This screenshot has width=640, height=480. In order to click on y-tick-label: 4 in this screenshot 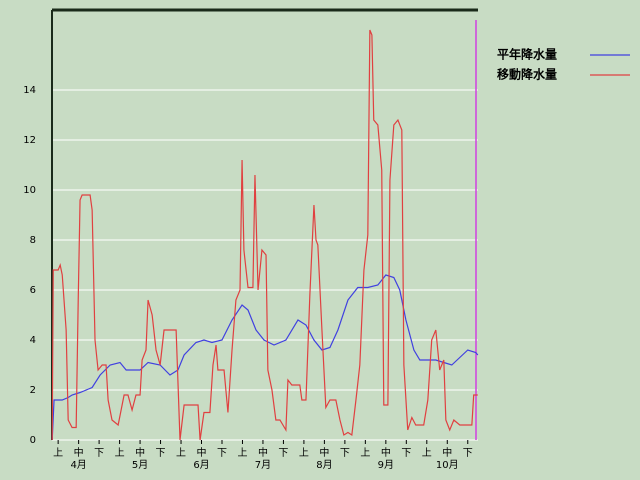, I will do `click(33, 340)`.